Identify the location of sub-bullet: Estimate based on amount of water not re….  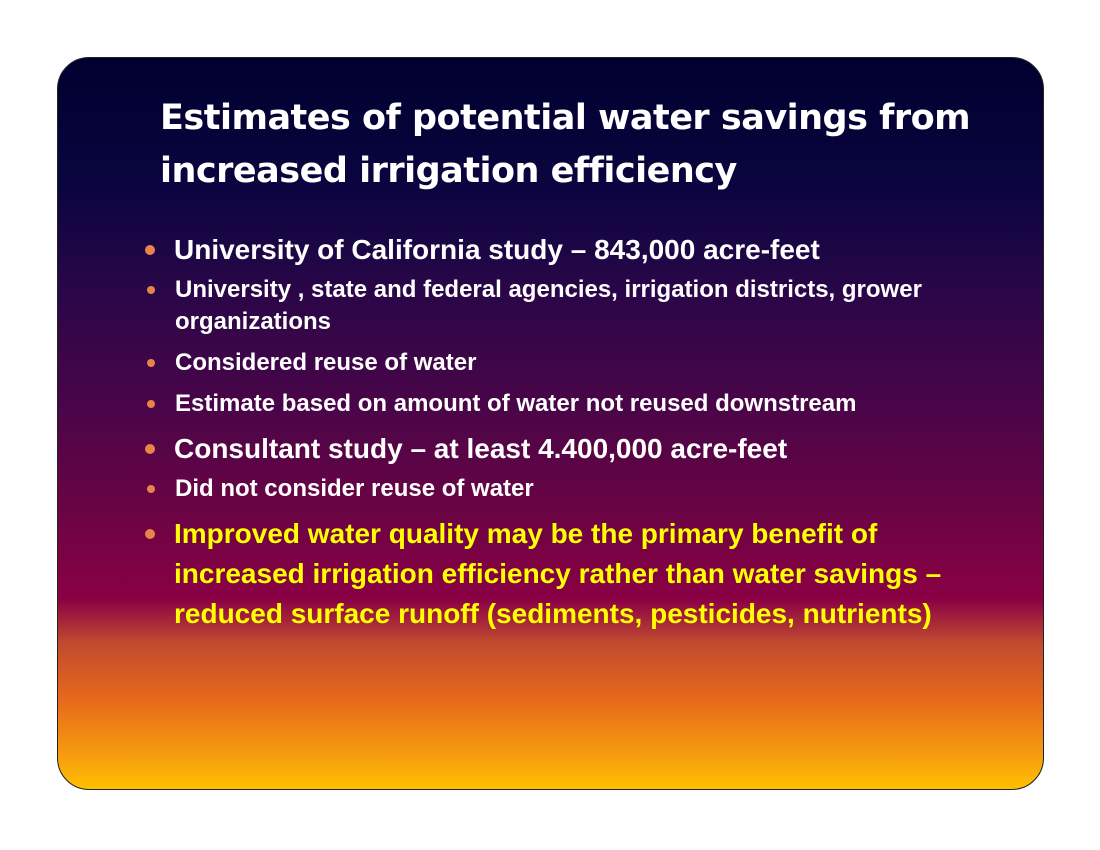
(575, 404).